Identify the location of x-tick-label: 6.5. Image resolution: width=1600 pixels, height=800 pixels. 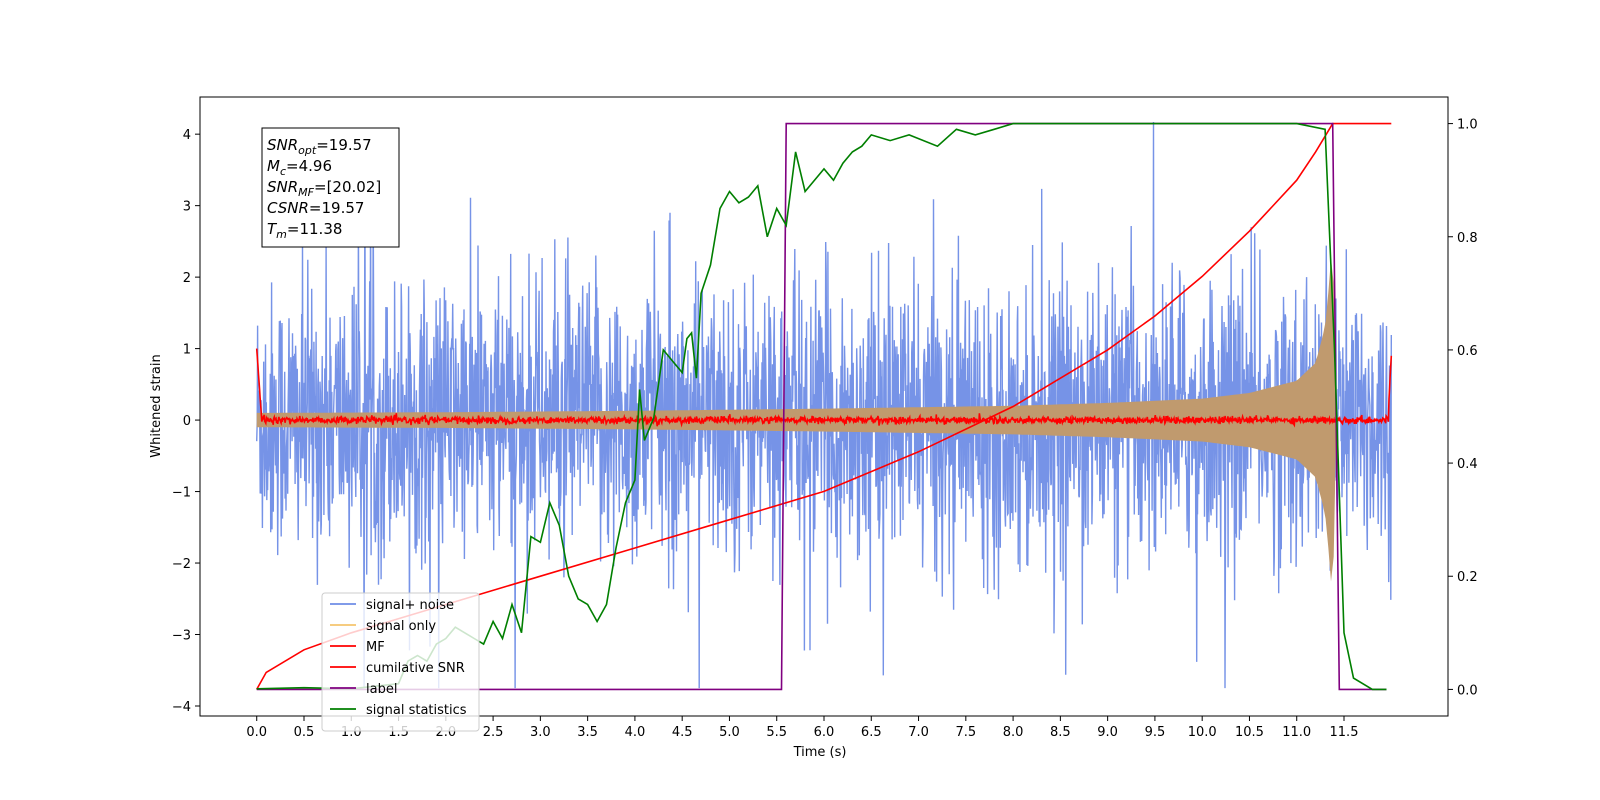
(871, 732).